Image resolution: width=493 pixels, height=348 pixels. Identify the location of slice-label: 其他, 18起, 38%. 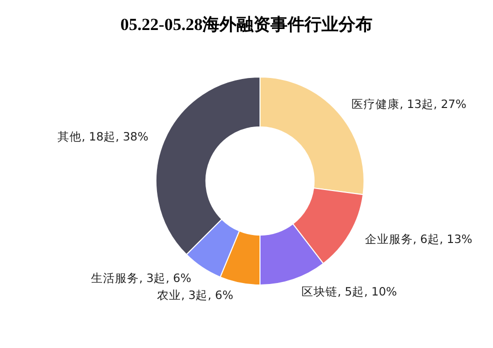
(103, 136).